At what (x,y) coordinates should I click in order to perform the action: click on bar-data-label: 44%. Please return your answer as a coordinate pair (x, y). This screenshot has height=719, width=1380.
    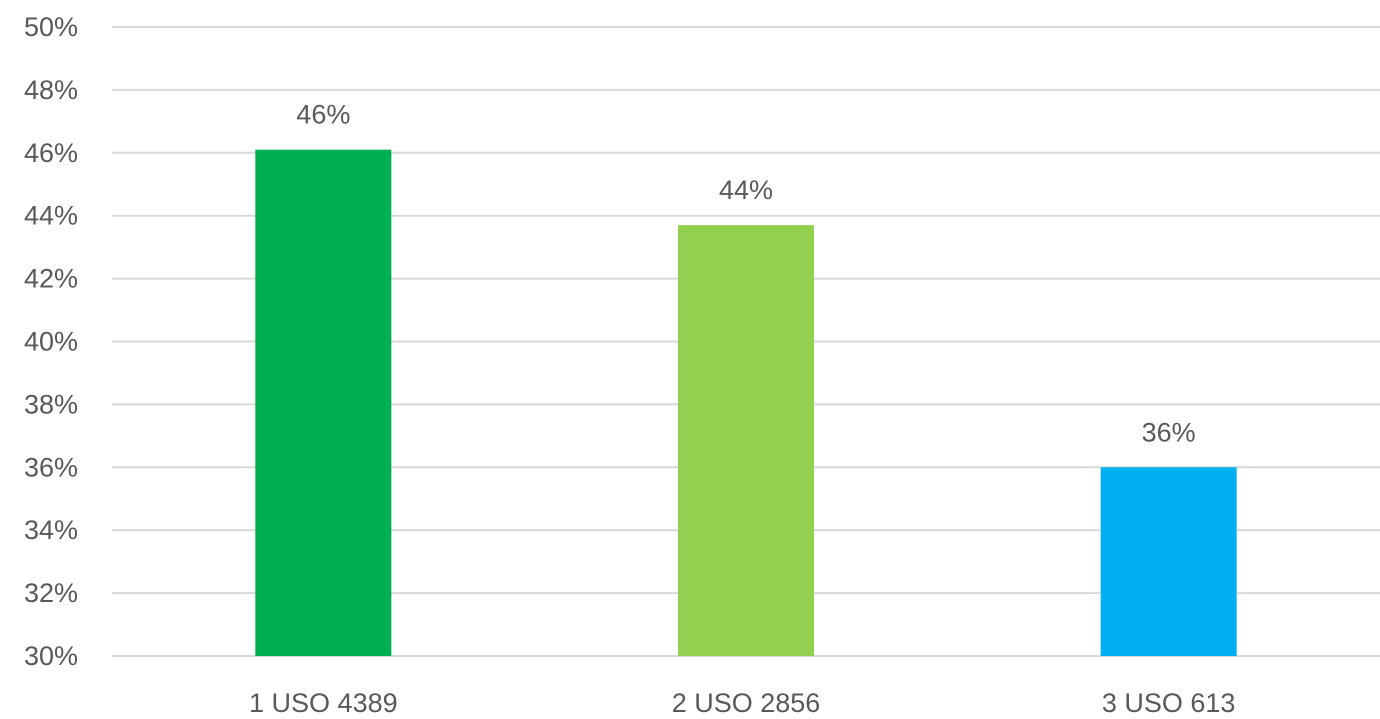
    Looking at the image, I should click on (746, 190).